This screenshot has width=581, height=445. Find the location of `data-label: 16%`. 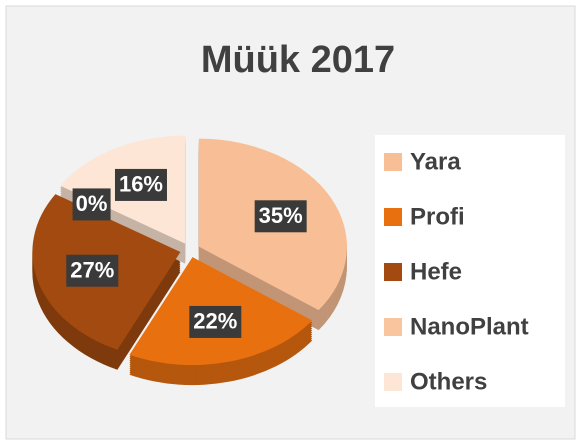

data-label: 16% is located at coordinates (141, 184).